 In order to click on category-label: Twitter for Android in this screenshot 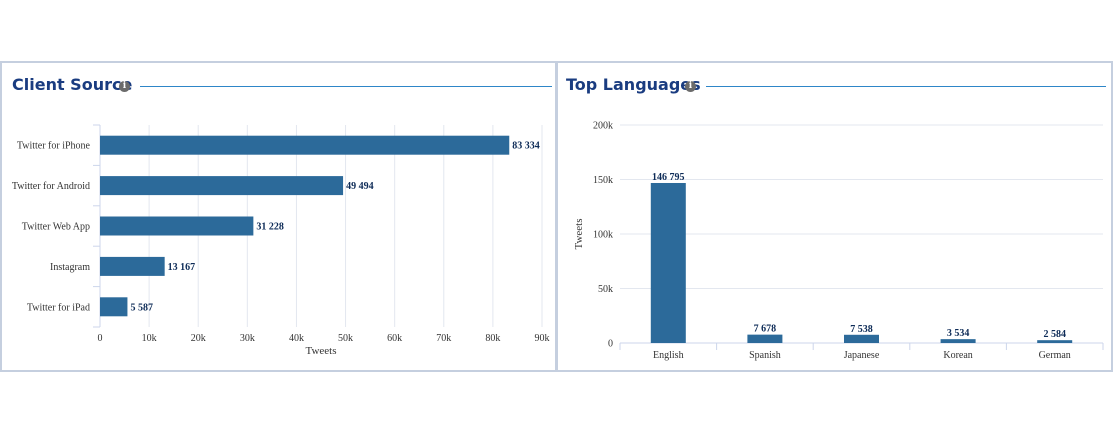, I will do `click(51, 186)`.